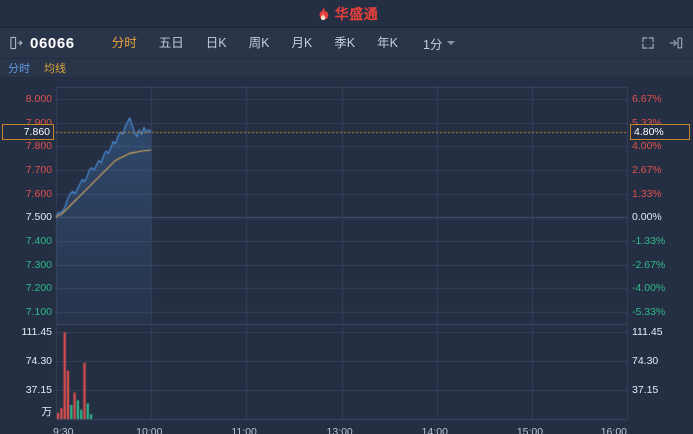 This screenshot has width=693, height=434. What do you see at coordinates (63, 430) in the screenshot?
I see `time-tick-9:30: 9:30` at bounding box center [63, 430].